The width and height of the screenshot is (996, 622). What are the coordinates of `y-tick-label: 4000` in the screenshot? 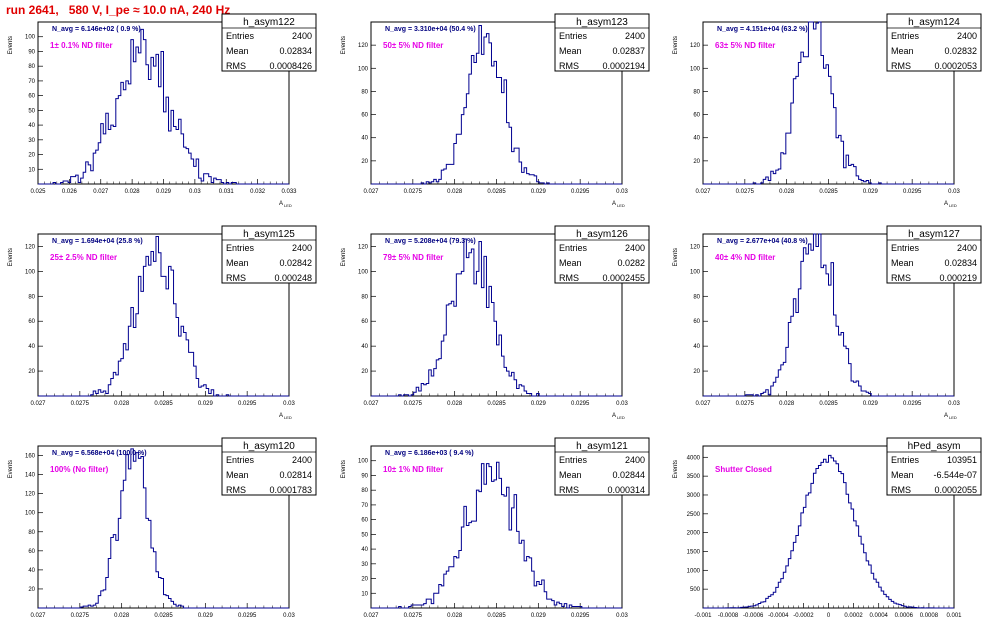 It's located at (694, 458).